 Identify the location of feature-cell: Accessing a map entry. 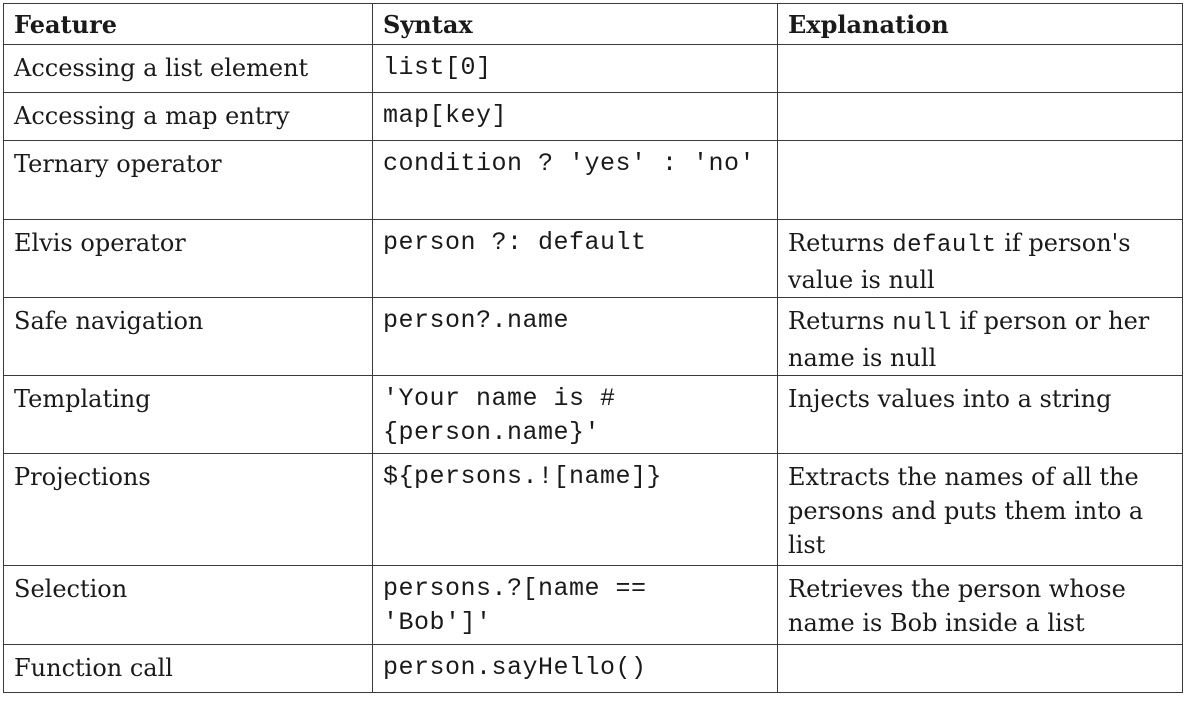
(188, 116).